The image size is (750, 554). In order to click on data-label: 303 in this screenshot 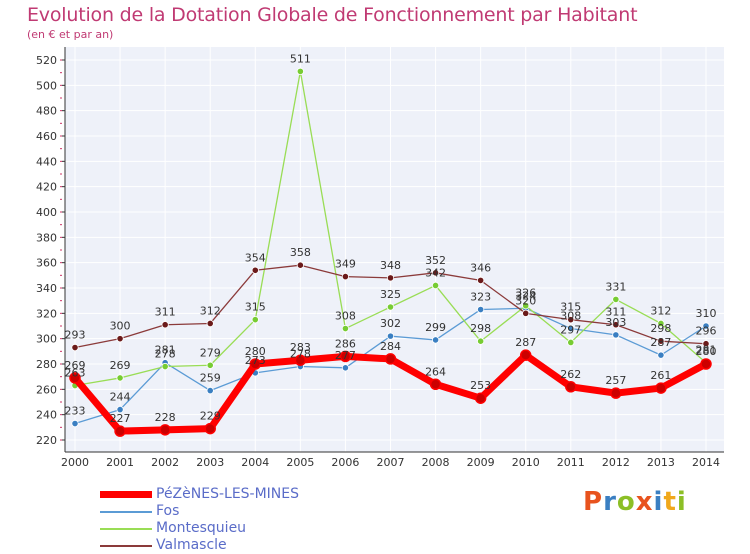, I will do `click(615, 322)`.